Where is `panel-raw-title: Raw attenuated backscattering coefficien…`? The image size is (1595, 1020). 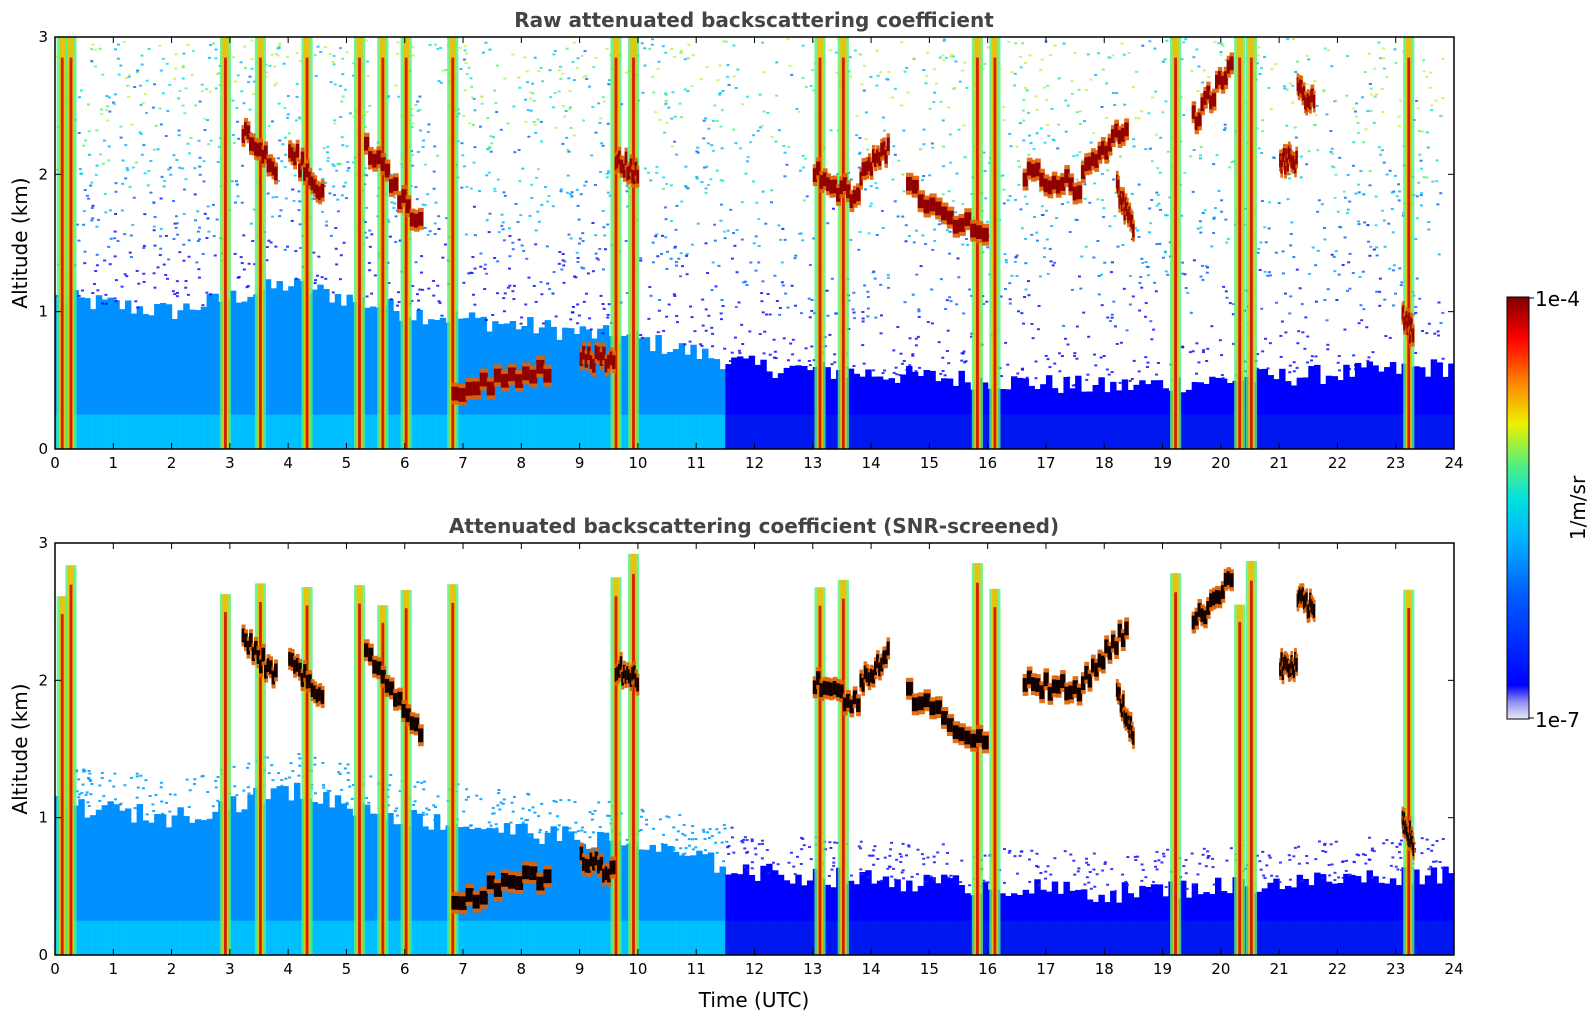 panel-raw-title: Raw attenuated backscattering coefficien… is located at coordinates (754, 20).